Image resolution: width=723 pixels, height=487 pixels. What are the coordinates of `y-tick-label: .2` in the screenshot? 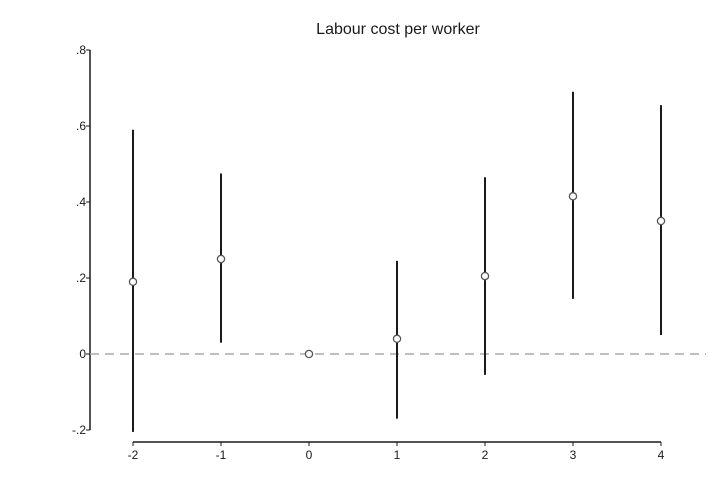 It's located at (81, 278).